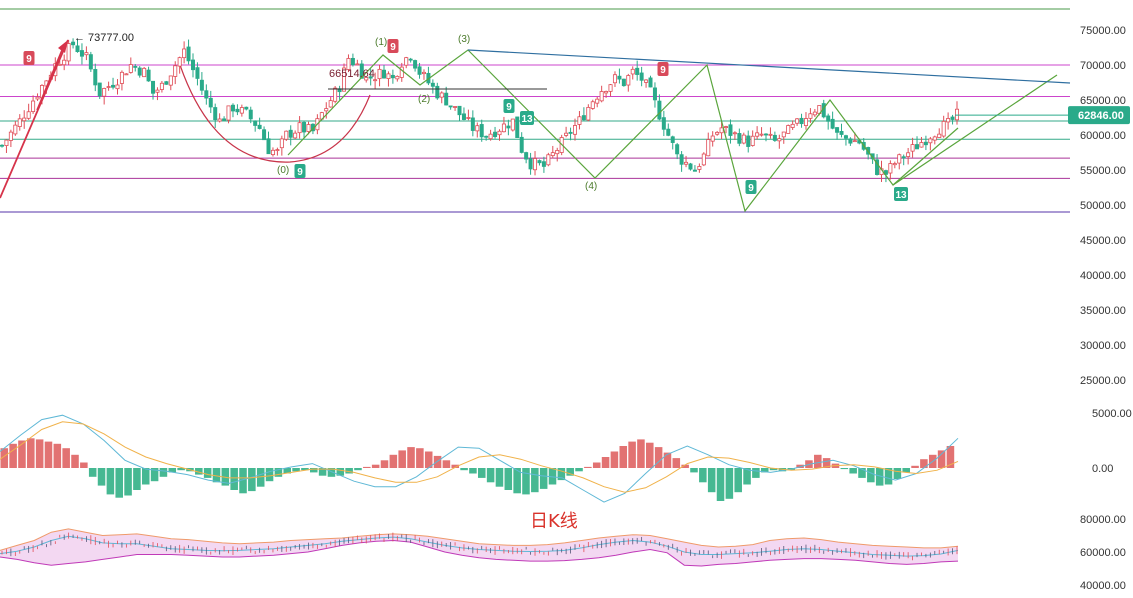 The image size is (1133, 598). I want to click on count-badge-label: 9, so click(509, 107).